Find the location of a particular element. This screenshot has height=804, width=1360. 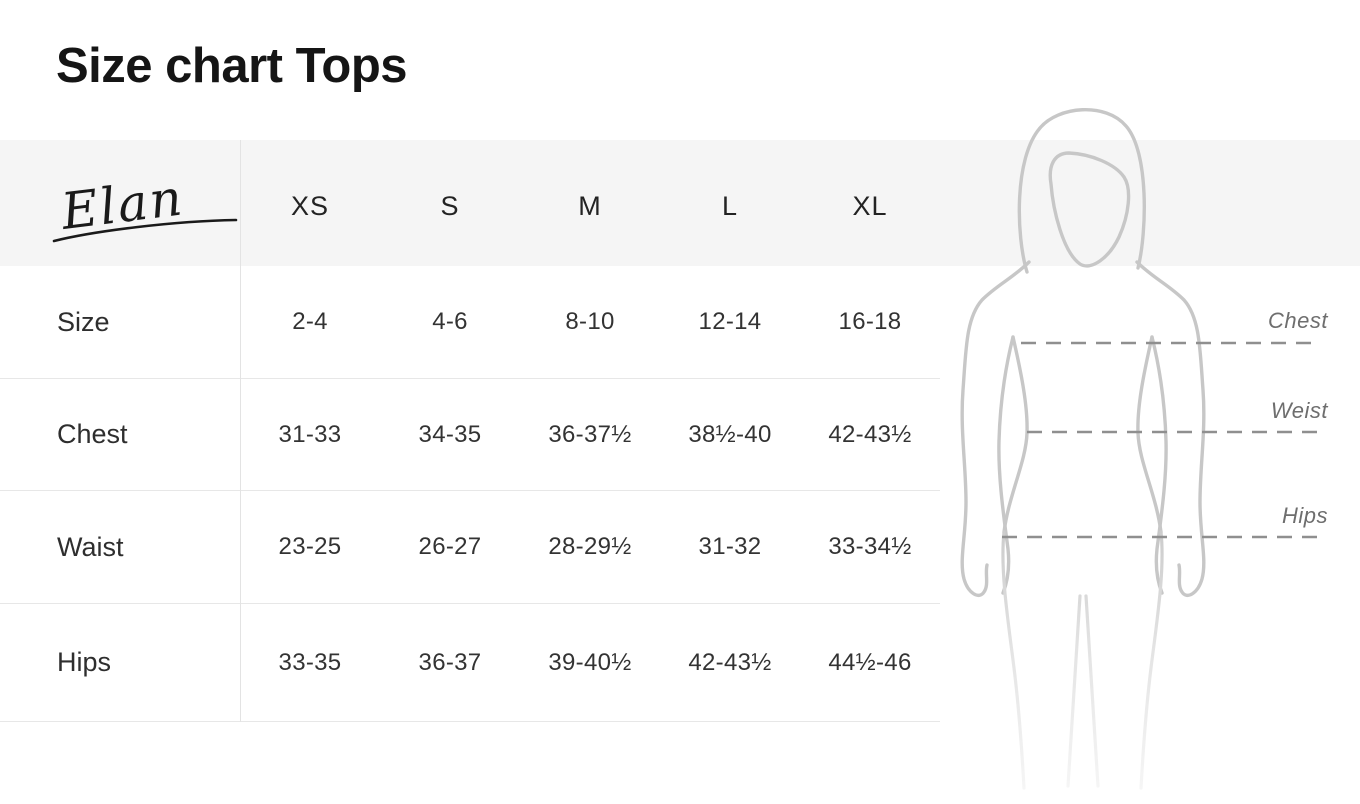

waist-s-value: 26-27 is located at coordinates (450, 546).